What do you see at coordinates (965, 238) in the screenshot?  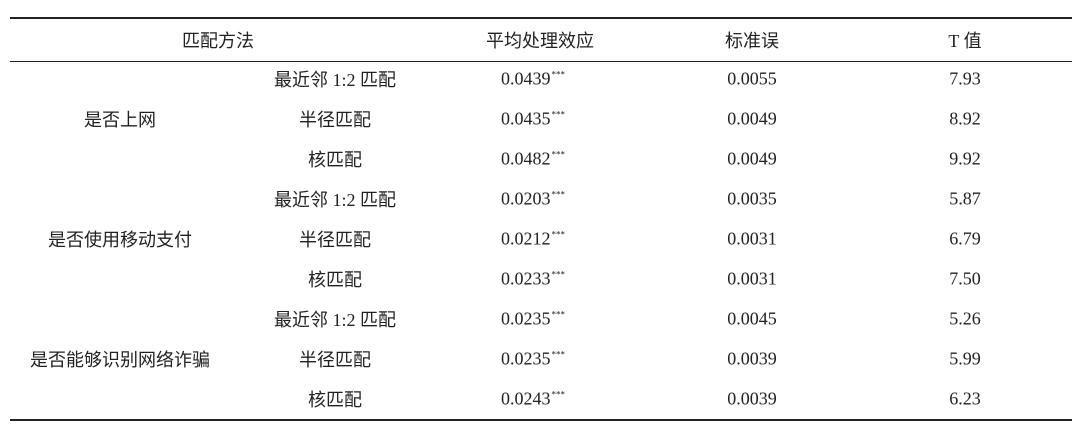 I see `t-cell: 6.79` at bounding box center [965, 238].